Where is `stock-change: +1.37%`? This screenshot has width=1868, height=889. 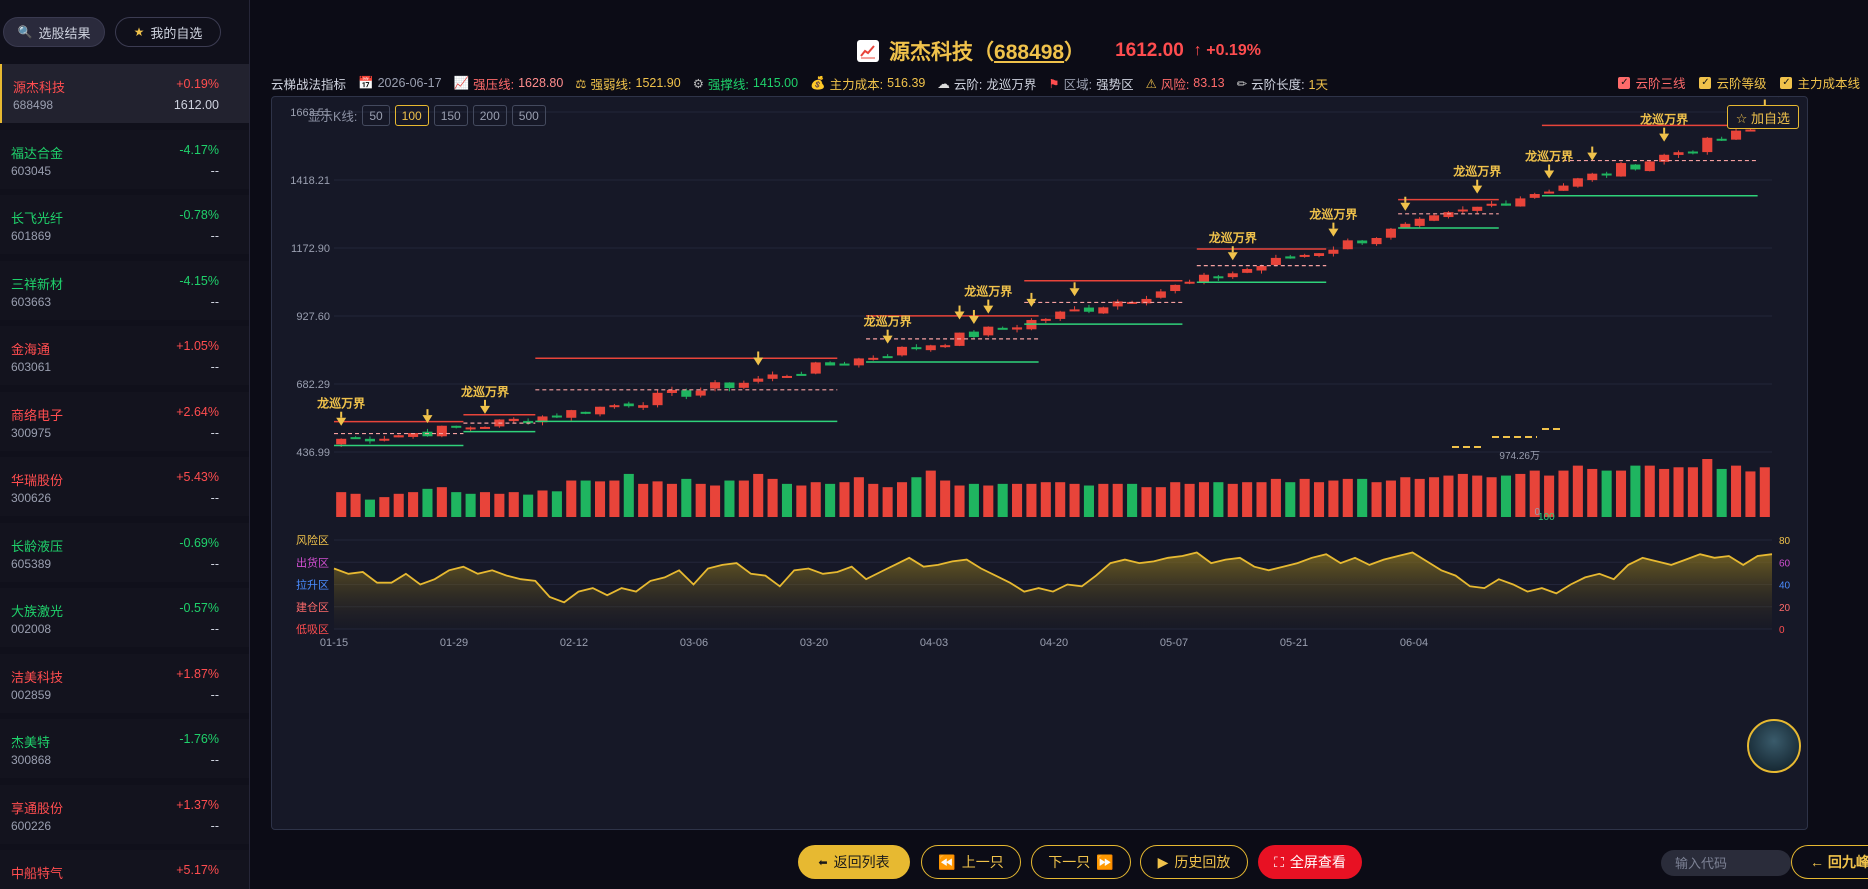 stock-change: +1.37% is located at coordinates (197, 804).